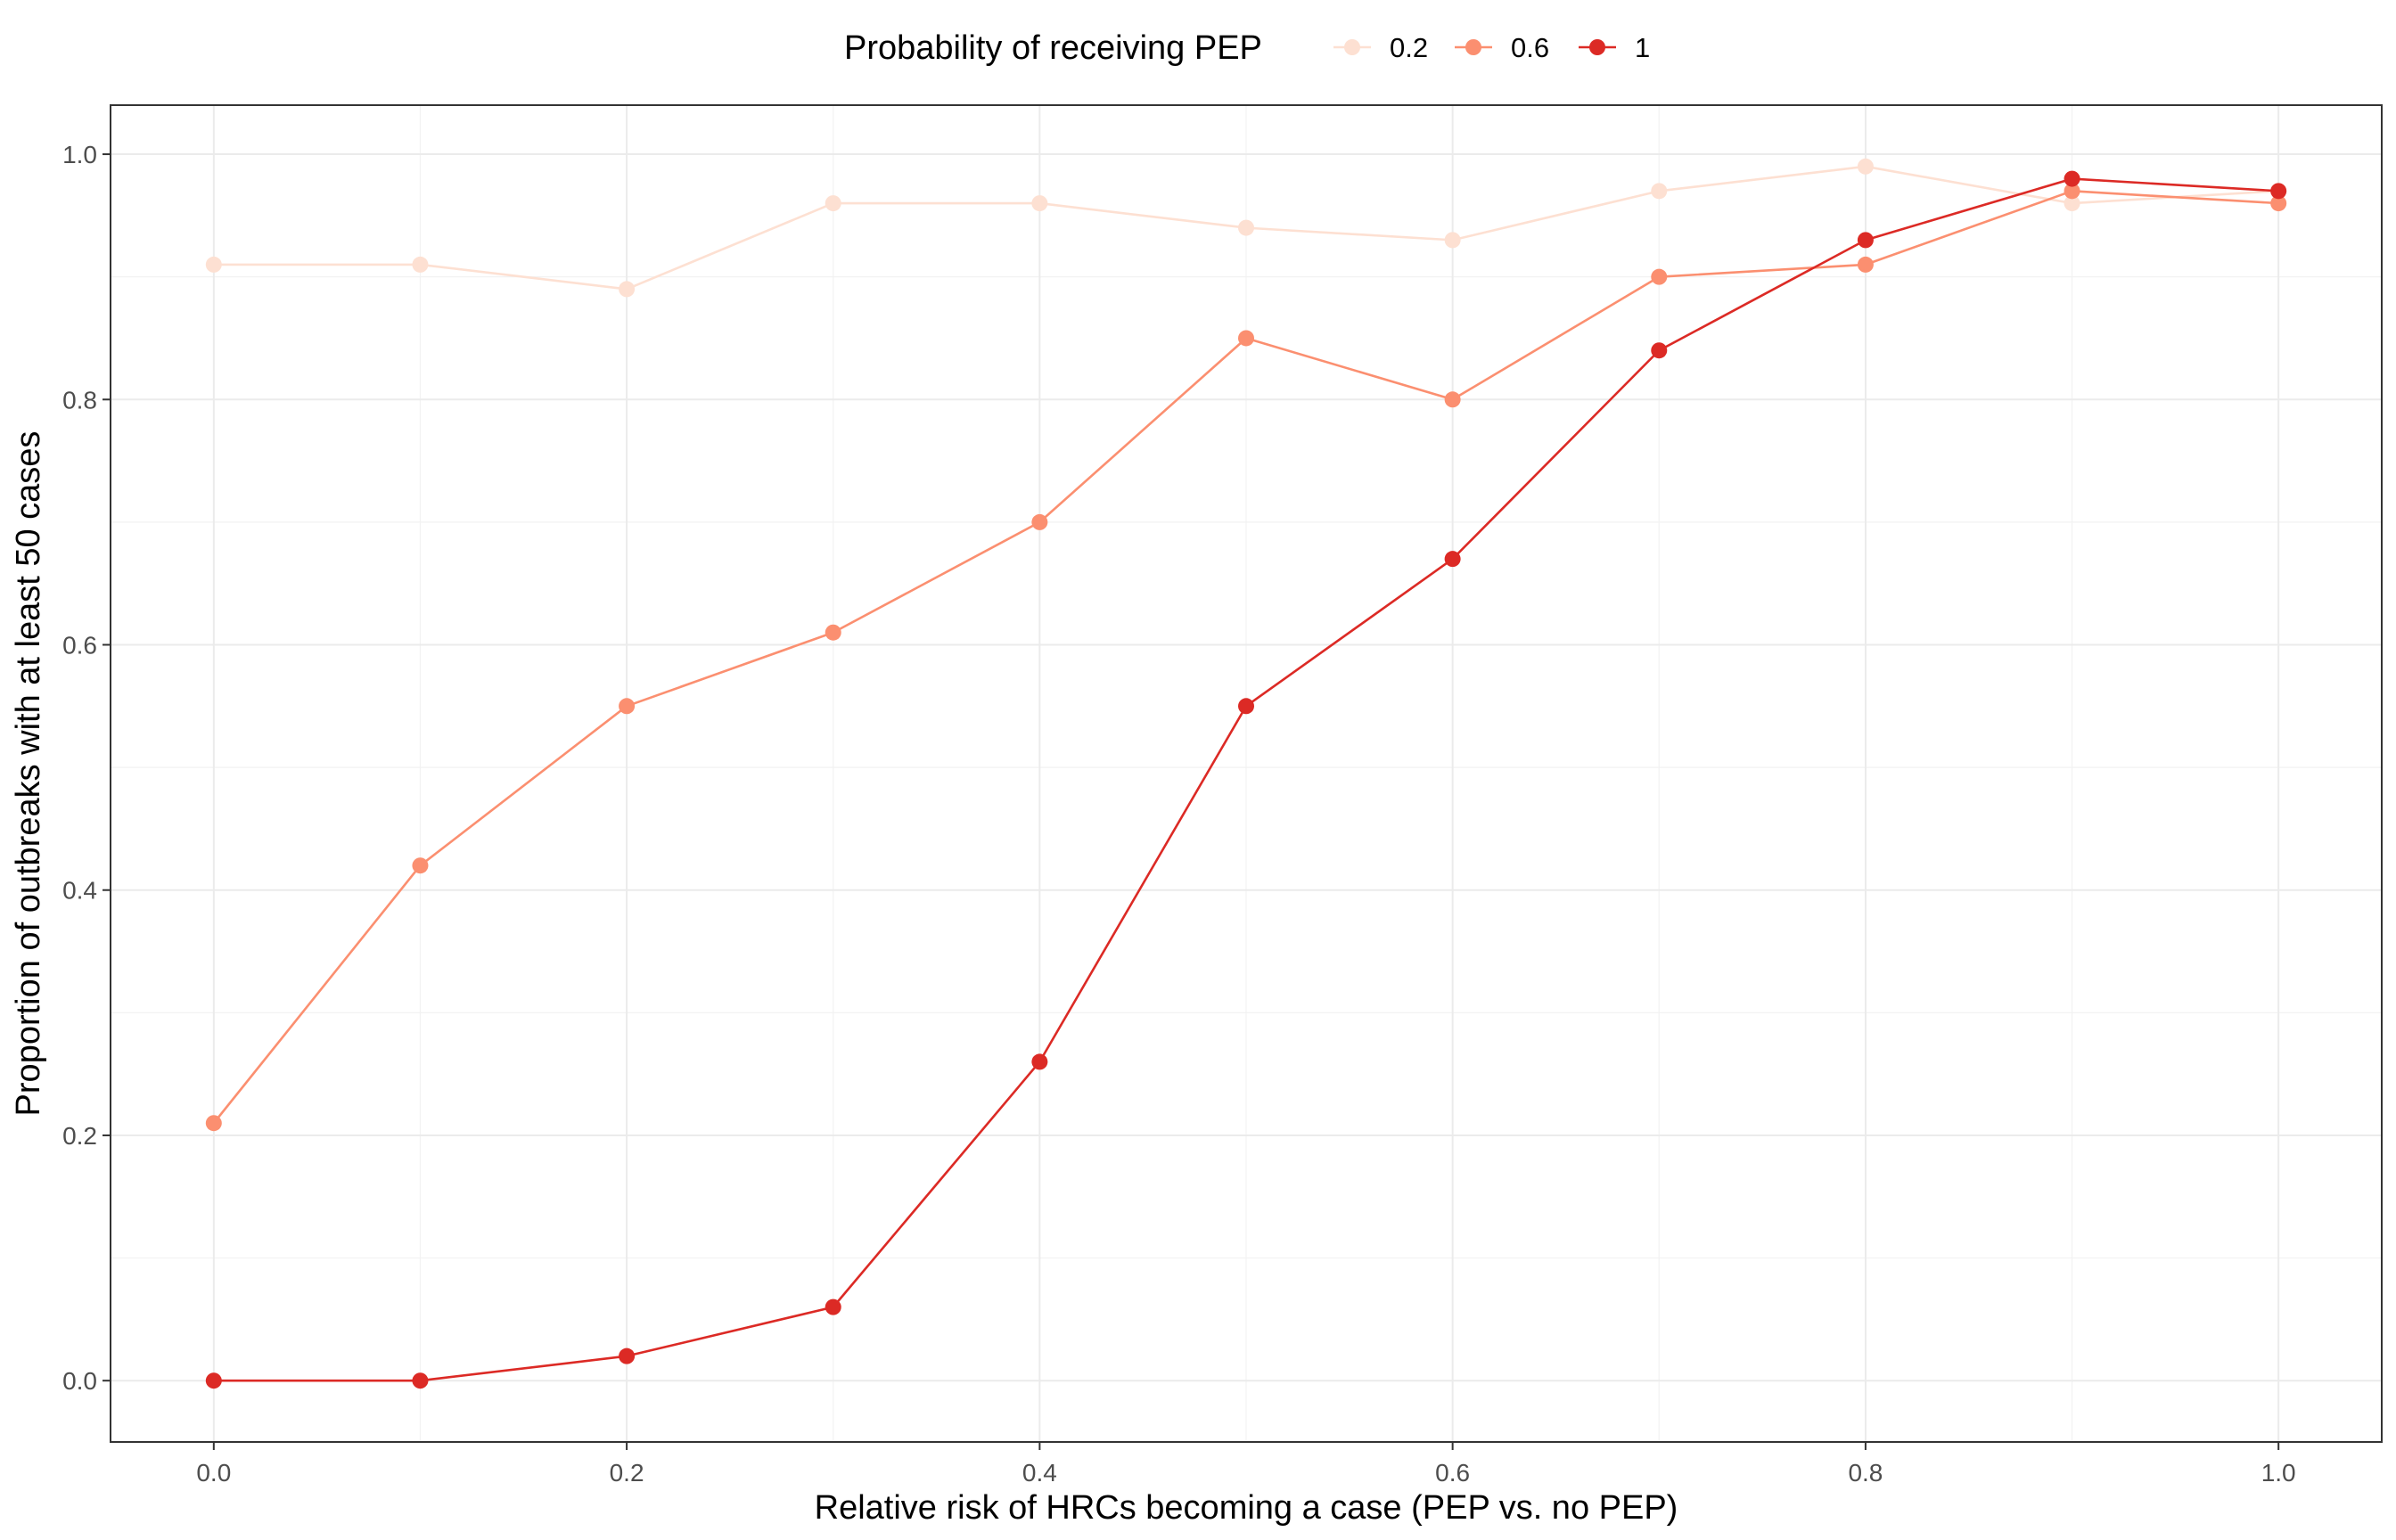 The width and height of the screenshot is (2396, 1540). I want to click on x-tick-label: 0.8, so click(1865, 1473).